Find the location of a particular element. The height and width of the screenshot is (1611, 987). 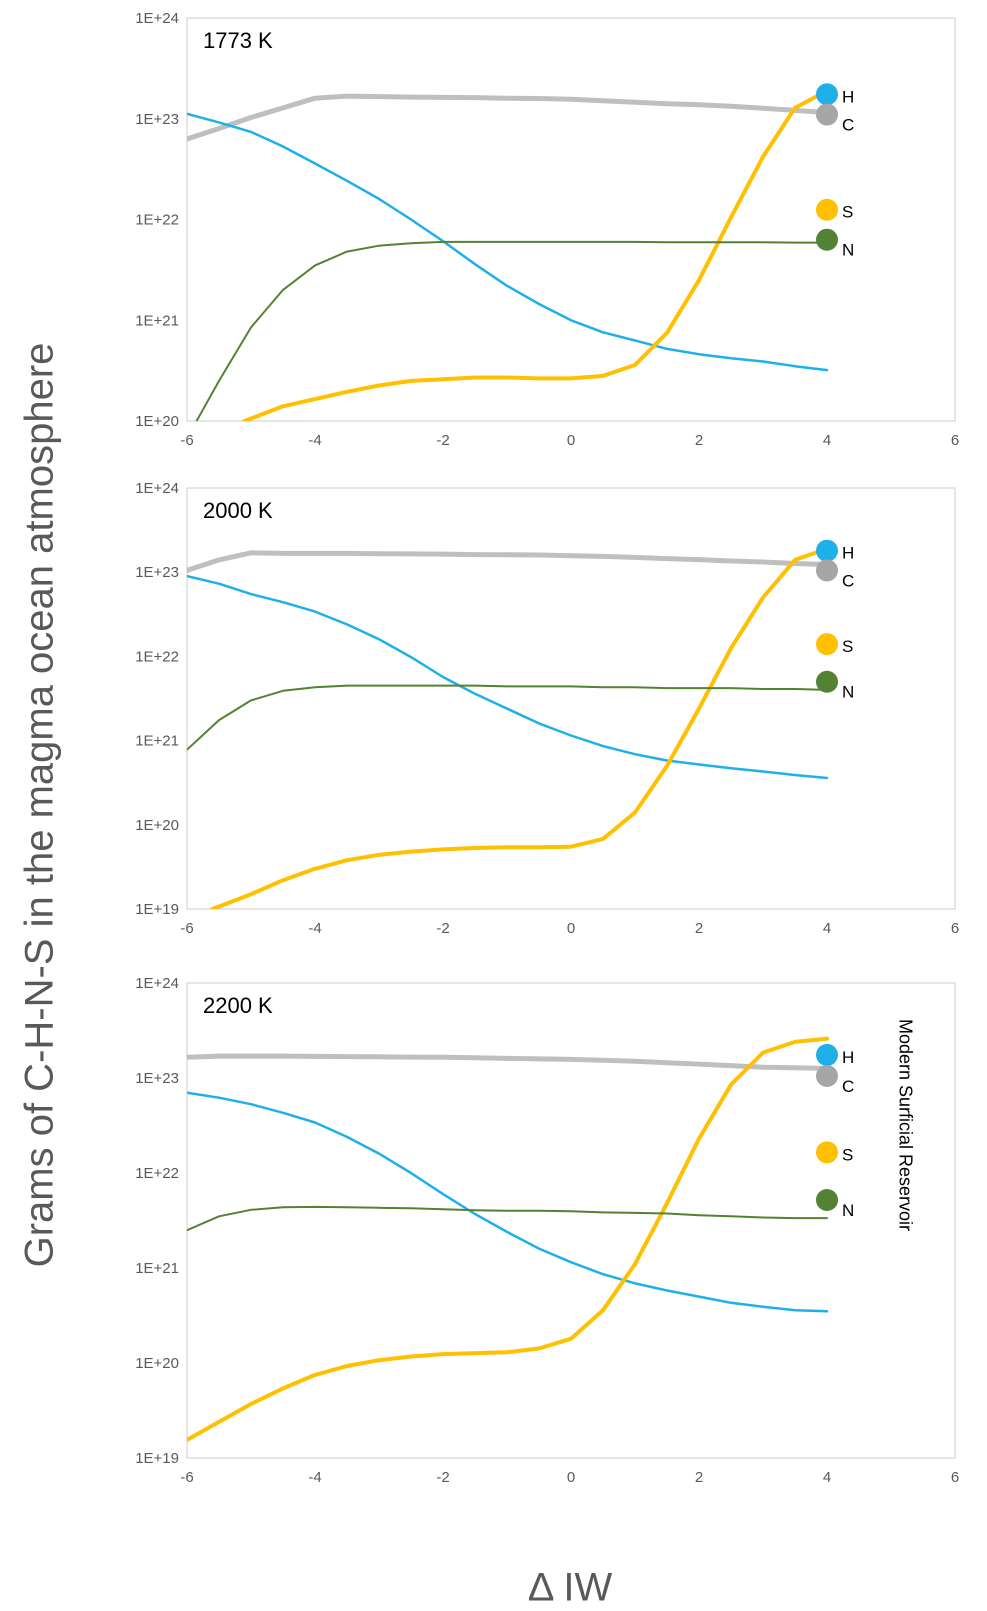

side-label: Modern Surficial Reservoir is located at coordinates (905, 1125).